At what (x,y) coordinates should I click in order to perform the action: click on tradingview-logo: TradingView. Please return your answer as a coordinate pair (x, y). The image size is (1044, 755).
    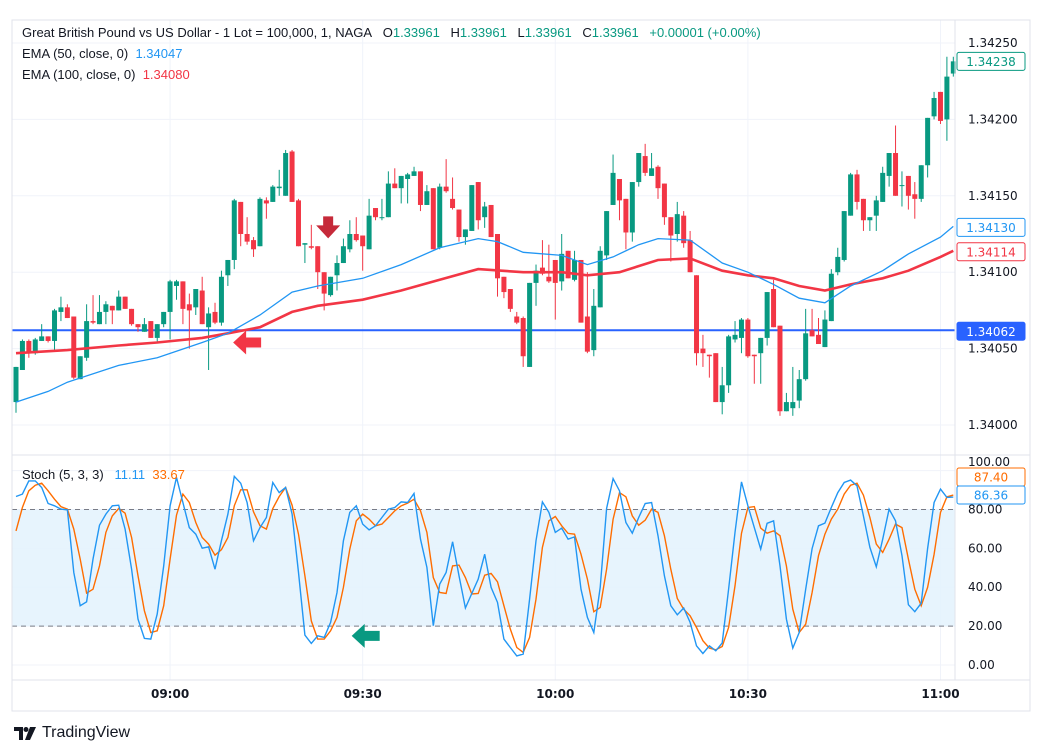
    Looking at the image, I should click on (72, 733).